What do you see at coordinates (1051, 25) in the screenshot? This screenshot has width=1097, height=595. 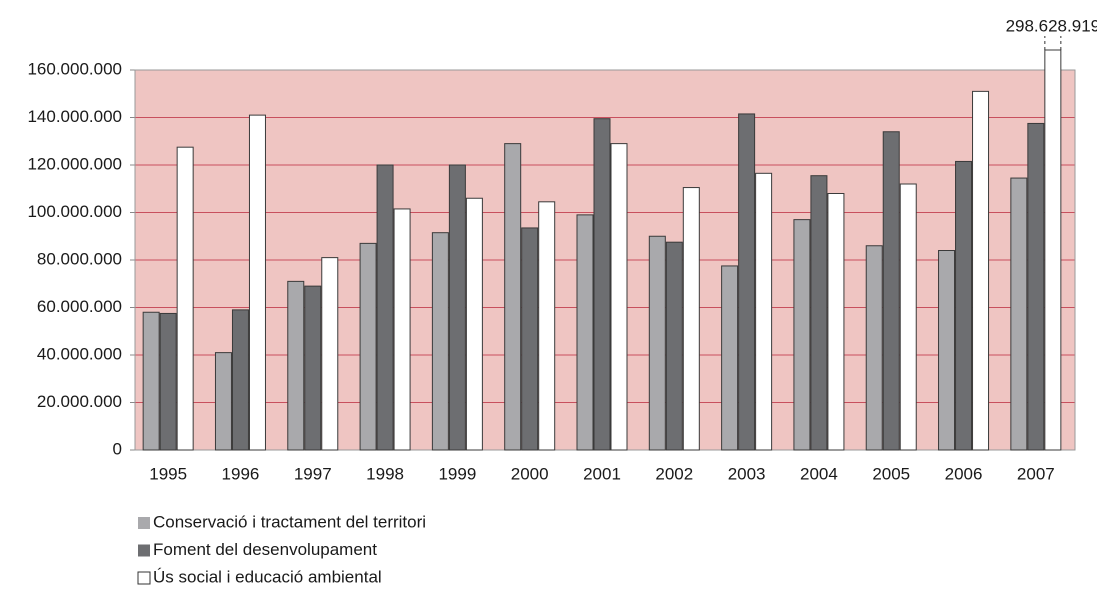 I see `data-label: 298.628.919` at bounding box center [1051, 25].